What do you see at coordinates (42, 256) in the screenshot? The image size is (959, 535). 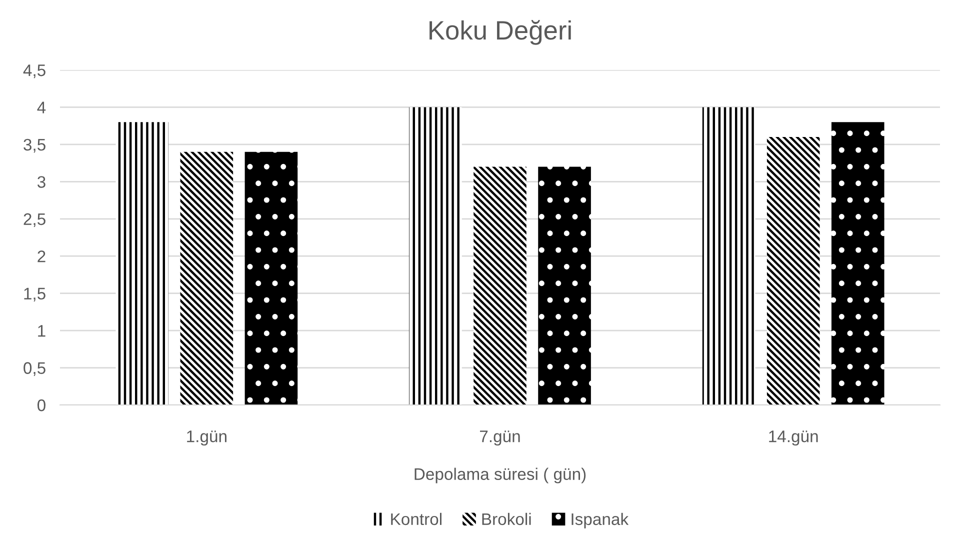 I see `y-tick-label: 2` at bounding box center [42, 256].